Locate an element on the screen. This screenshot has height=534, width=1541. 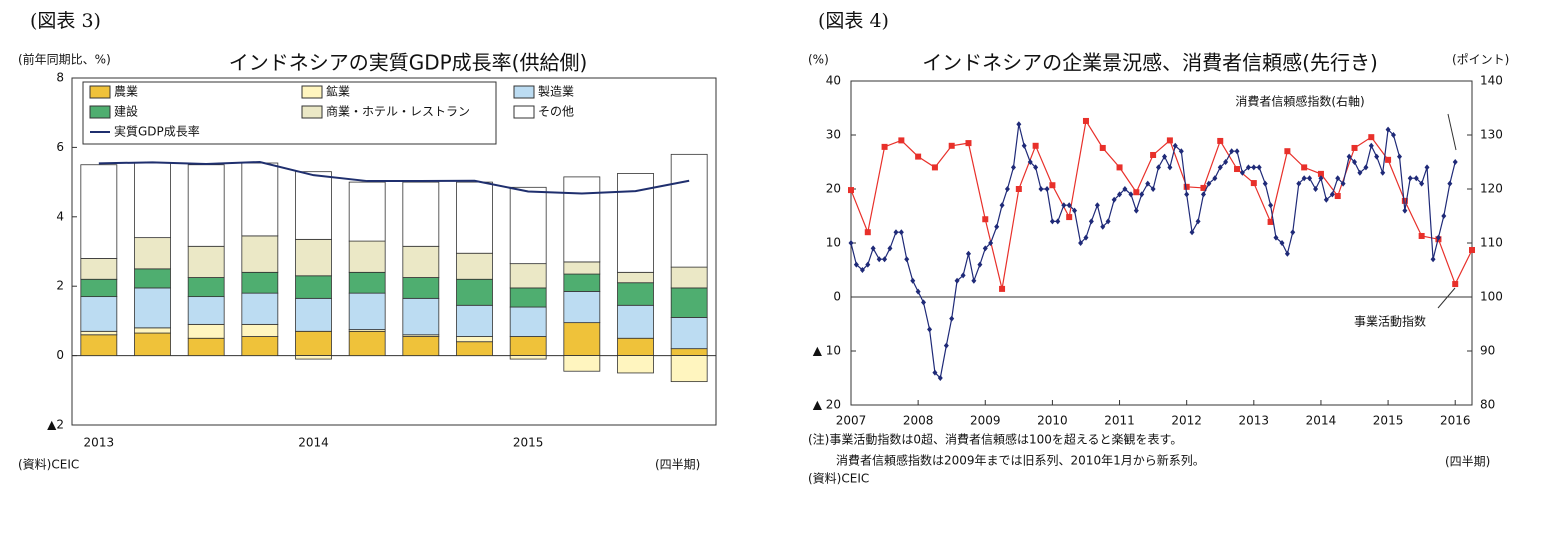
y2-tick-label: 80 is located at coordinates (1487, 405).